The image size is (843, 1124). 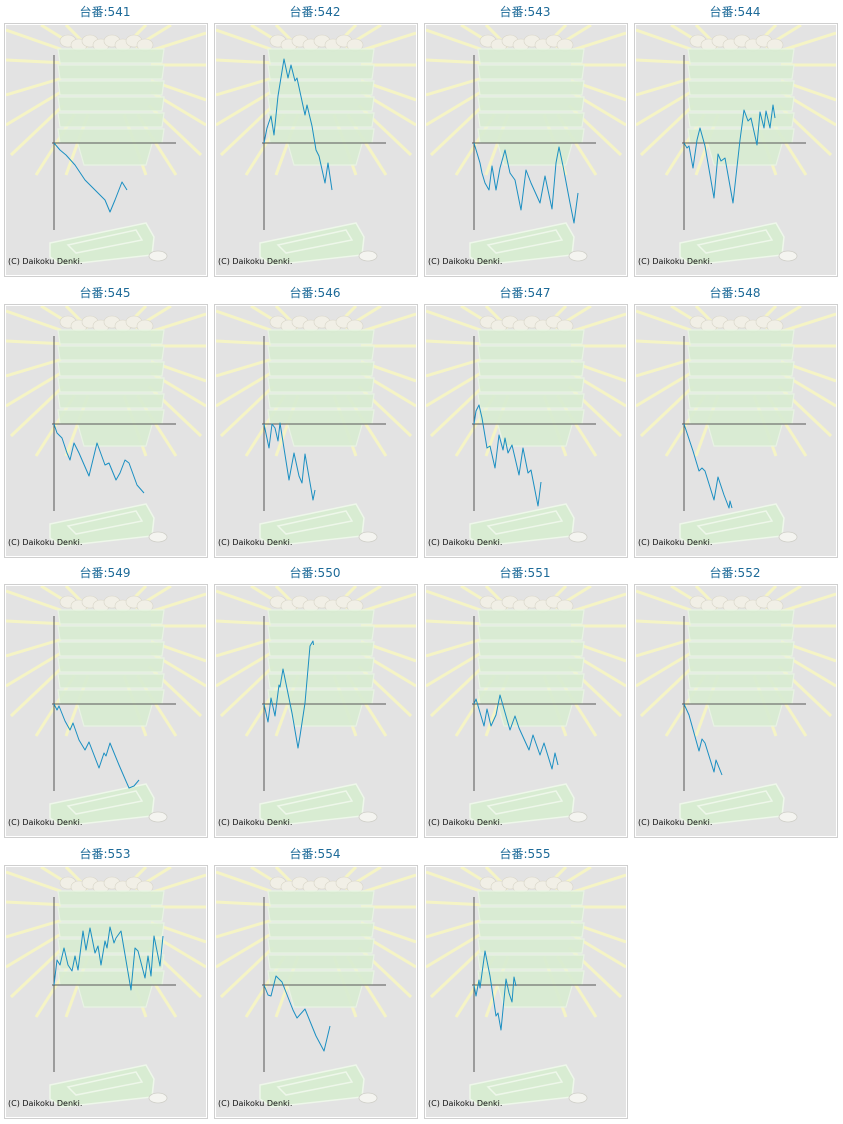 I want to click on machine-graph-9: 台番:550 (C) Daikoku Denki., so click(x=315, y=701).